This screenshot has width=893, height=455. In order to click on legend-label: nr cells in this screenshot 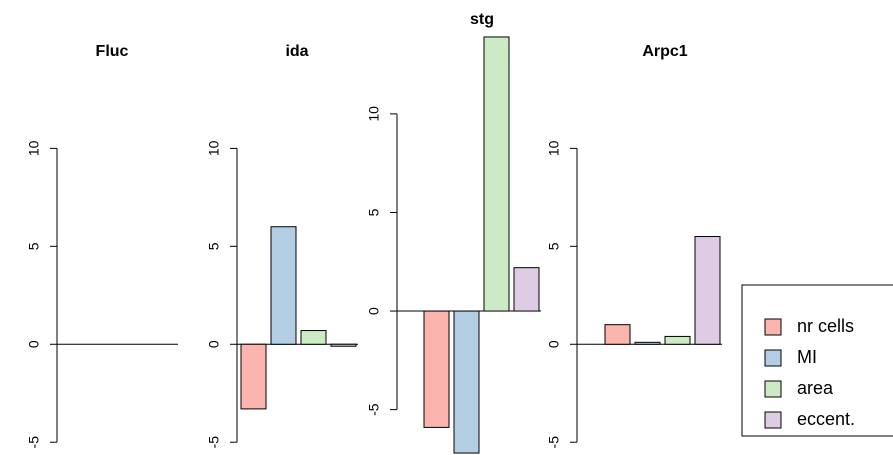, I will do `click(825, 326)`.